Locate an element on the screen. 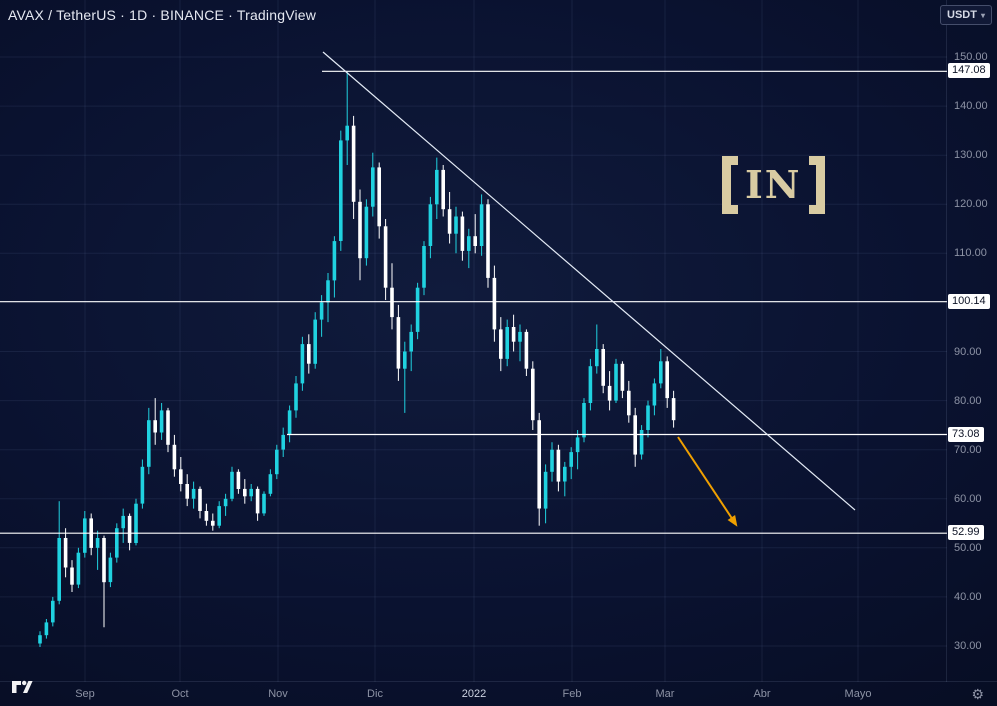 The height and width of the screenshot is (706, 997). tradingview-logo is located at coordinates (22, 686).